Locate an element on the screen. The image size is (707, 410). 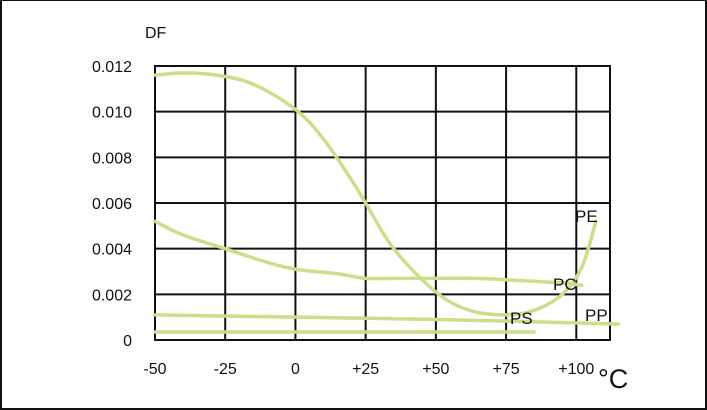
series-label-ps: PS is located at coordinates (521, 318).